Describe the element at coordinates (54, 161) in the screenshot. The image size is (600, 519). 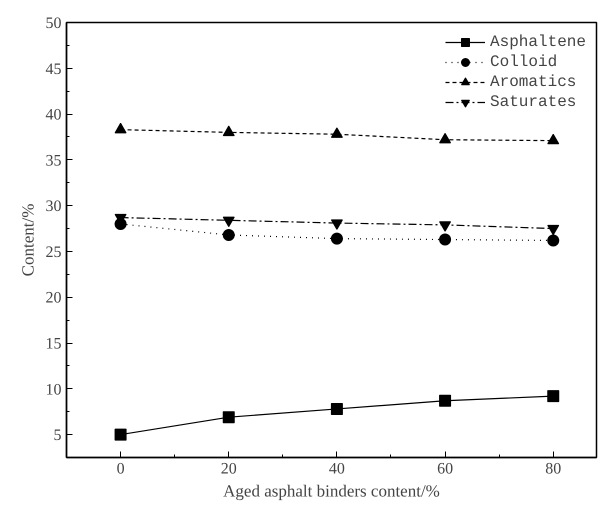
I see `y-tick-label: 35` at that location.